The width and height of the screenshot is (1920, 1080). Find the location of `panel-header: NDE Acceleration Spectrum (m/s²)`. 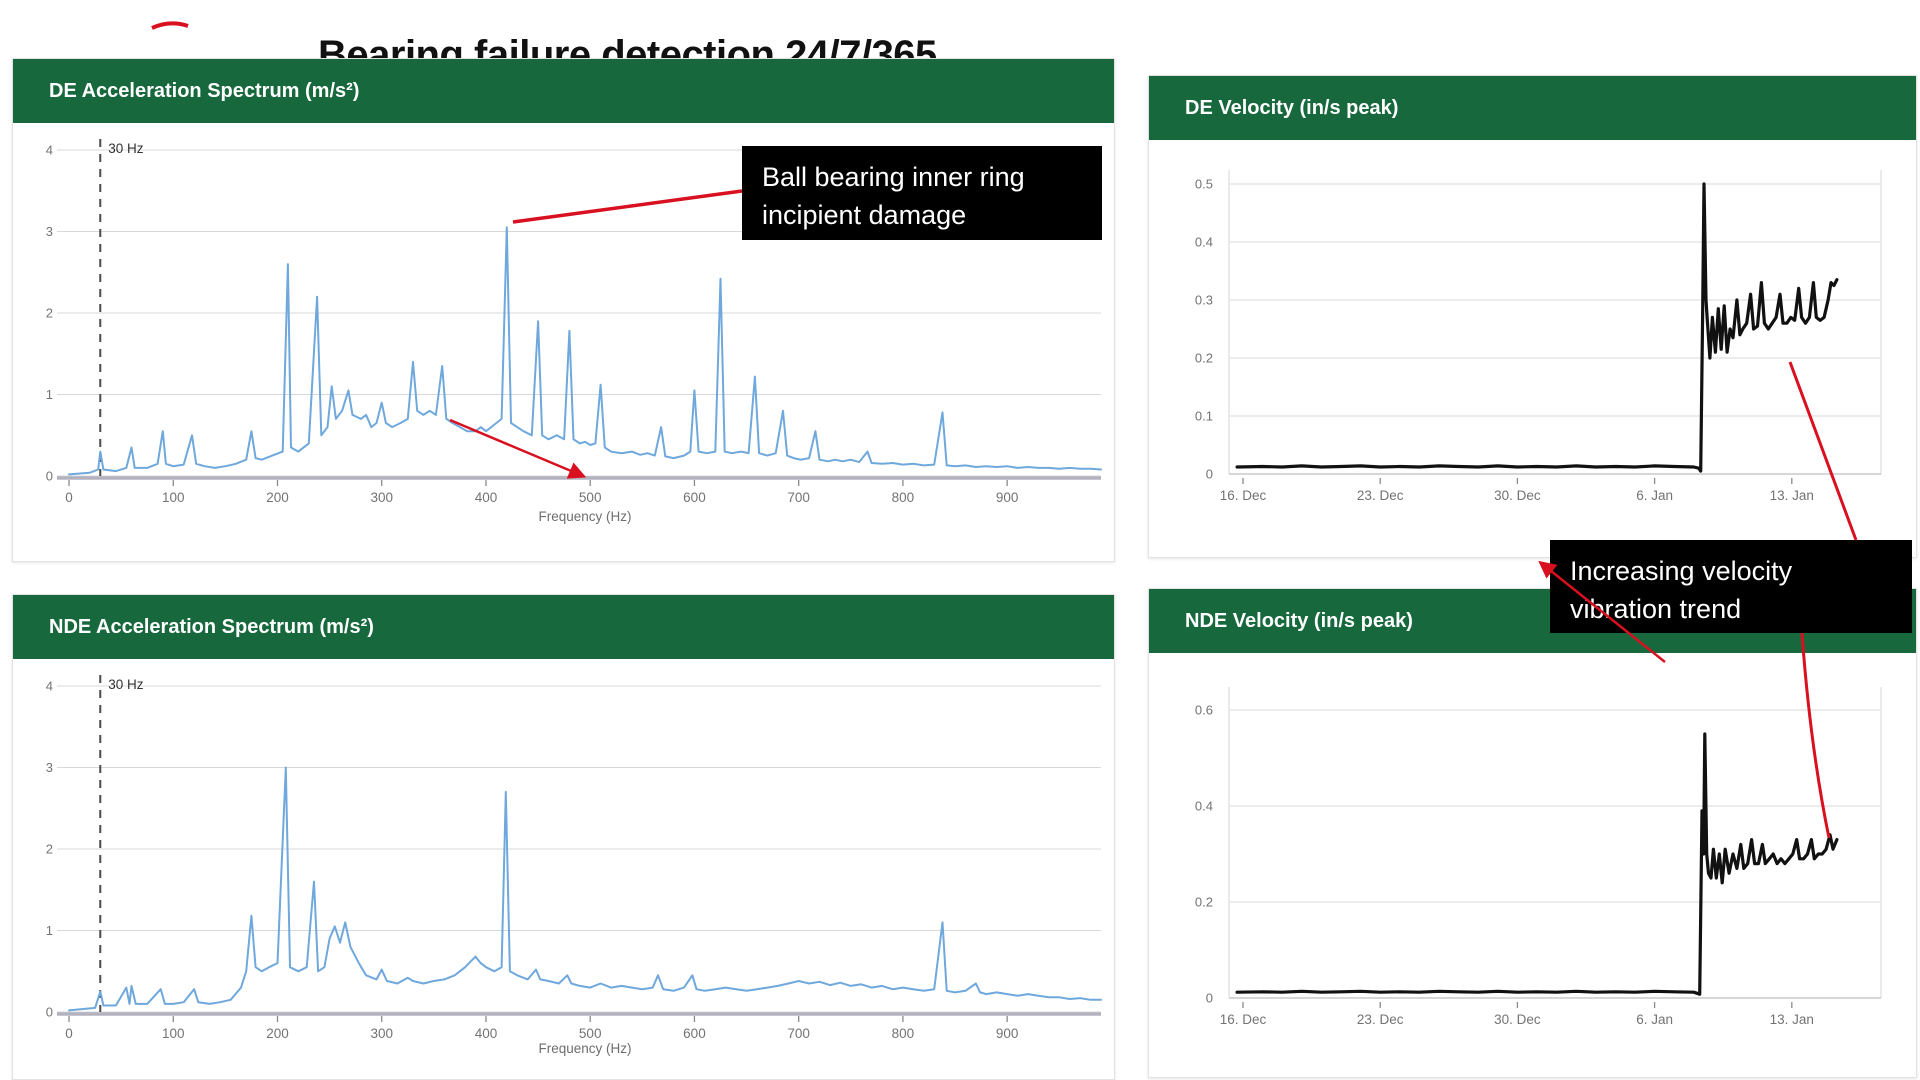

panel-header: NDE Acceleration Spectrum (m/s²) is located at coordinates (563, 627).